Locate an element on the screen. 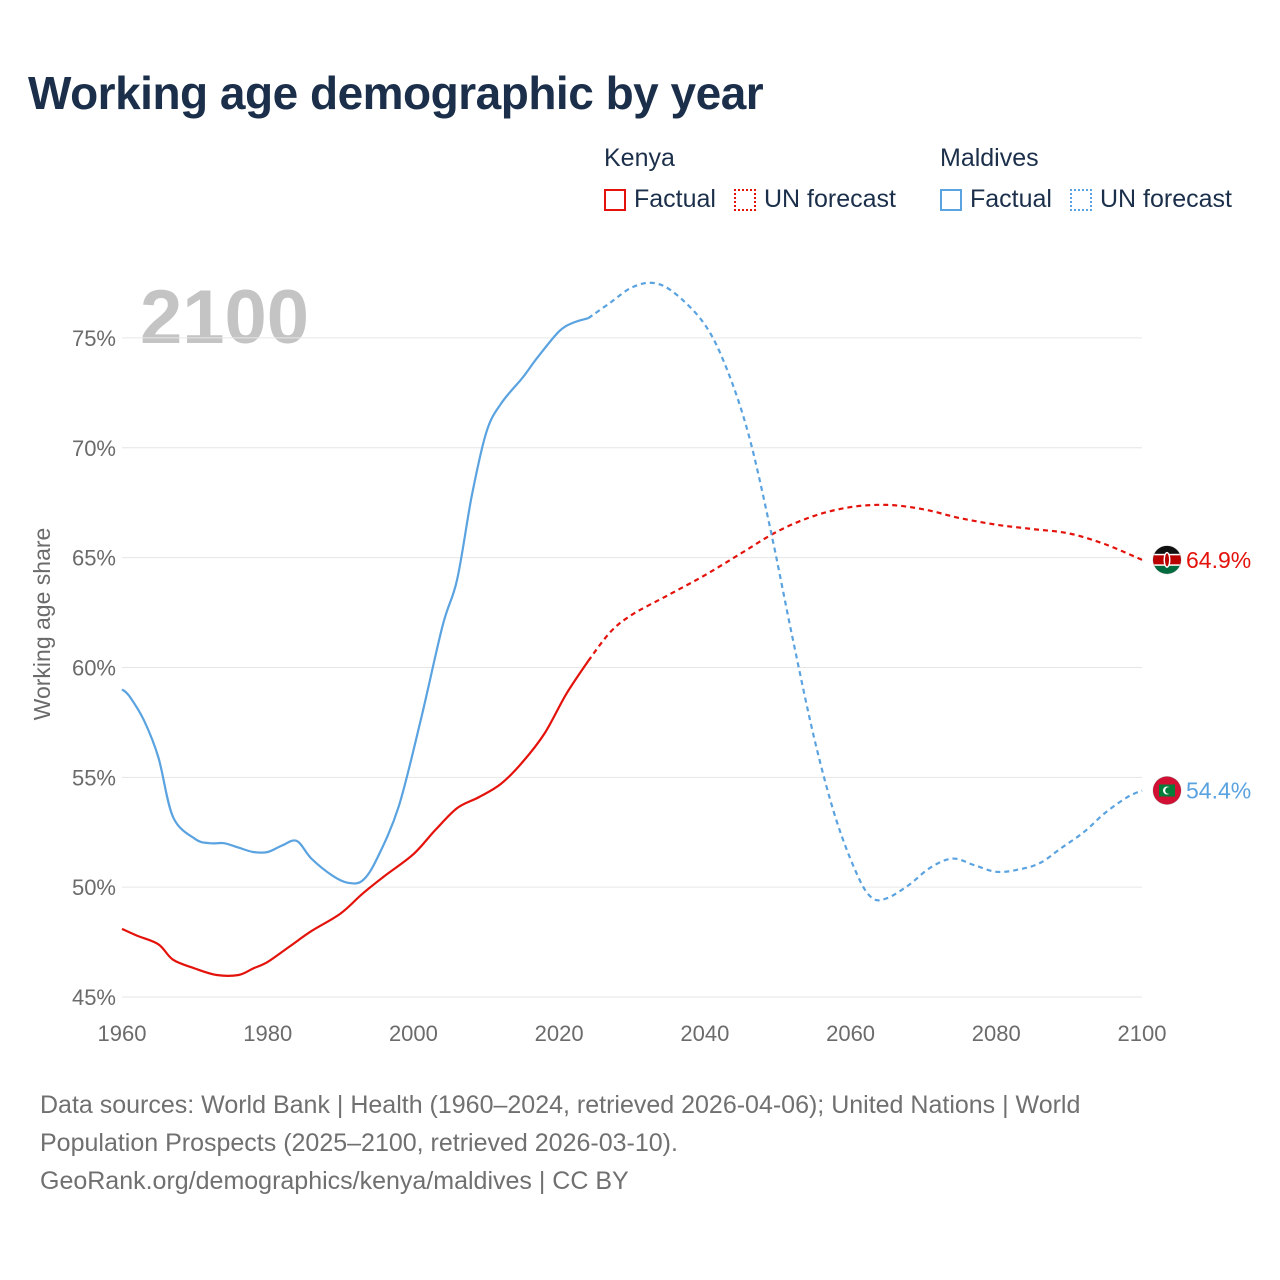 This screenshot has width=1280, height=1280. maldives-end-value-label: 54.4% is located at coordinates (1218, 791).